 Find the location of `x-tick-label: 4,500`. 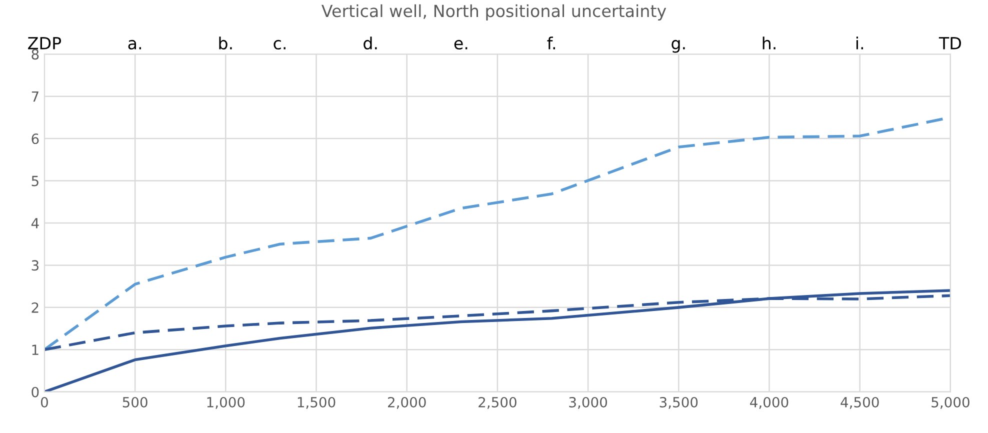

x-tick-label: 4,500 is located at coordinates (859, 402).